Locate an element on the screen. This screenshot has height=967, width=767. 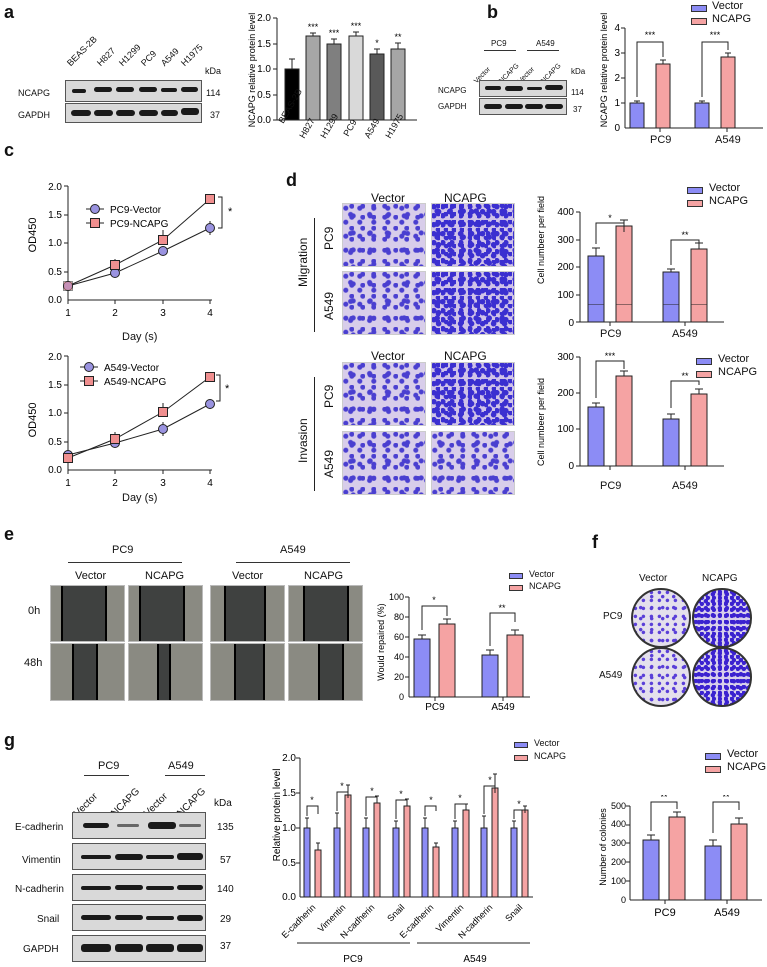
group-label: A549 is located at coordinates (545, 43).